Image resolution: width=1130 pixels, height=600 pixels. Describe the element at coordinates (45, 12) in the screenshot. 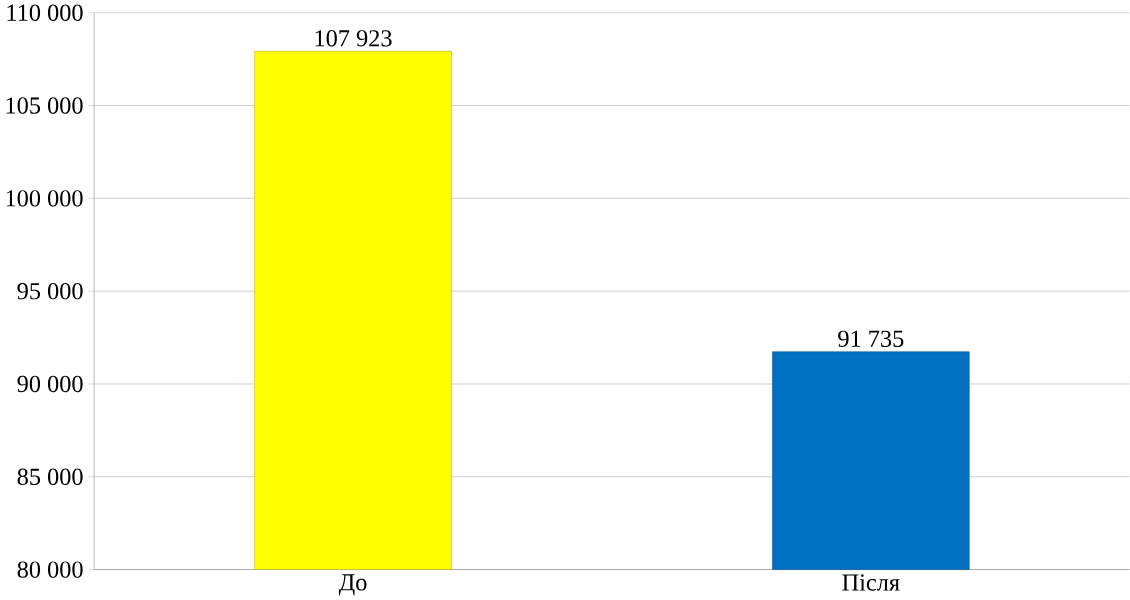

I see `y-tick-label: 110 000` at that location.